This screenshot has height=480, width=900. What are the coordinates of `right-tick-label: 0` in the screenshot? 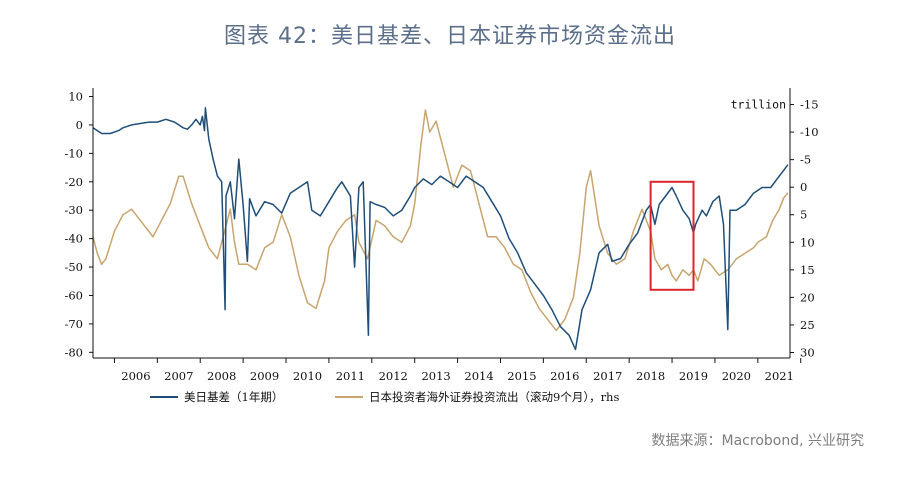 It's located at (803, 187).